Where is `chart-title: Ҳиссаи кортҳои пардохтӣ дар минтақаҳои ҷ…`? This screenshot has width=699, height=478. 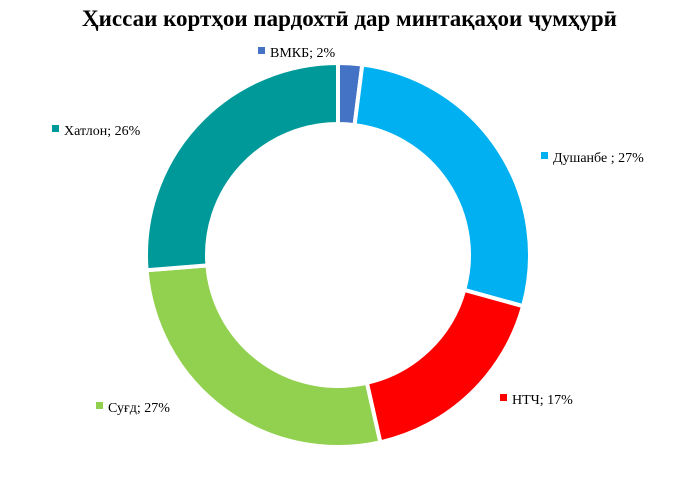 chart-title: Ҳиссаи кортҳои пардохтӣ дар минтақаҳои ҷ… is located at coordinates (349, 18).